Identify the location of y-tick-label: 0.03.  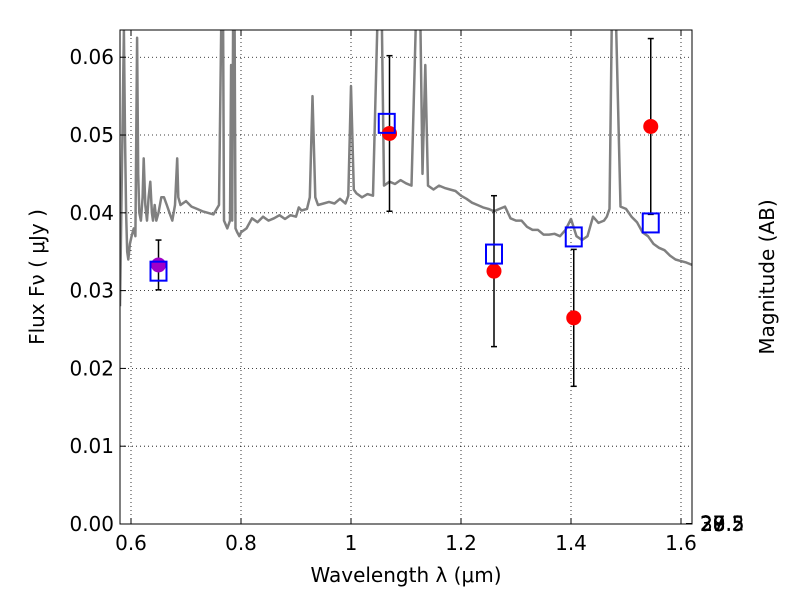
(91, 291).